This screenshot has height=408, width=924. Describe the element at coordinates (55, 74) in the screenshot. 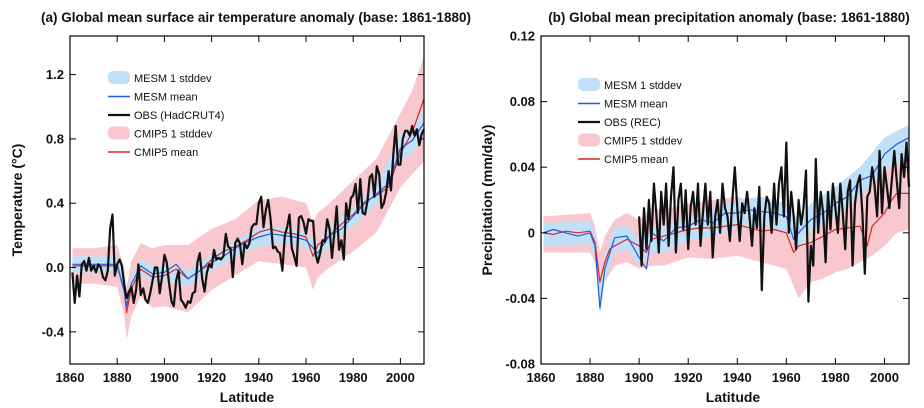

I see `y-tick-label: 1.2` at that location.